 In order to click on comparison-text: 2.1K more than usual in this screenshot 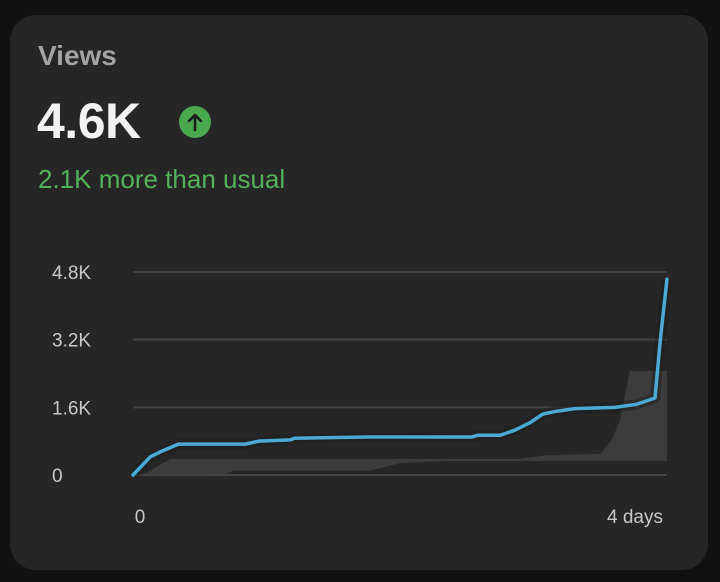, I will do `click(162, 179)`.